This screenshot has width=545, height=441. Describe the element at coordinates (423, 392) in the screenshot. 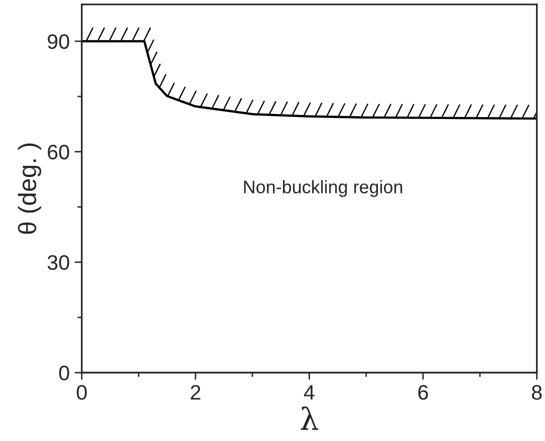

I see `x-tick-label: 6` at that location.